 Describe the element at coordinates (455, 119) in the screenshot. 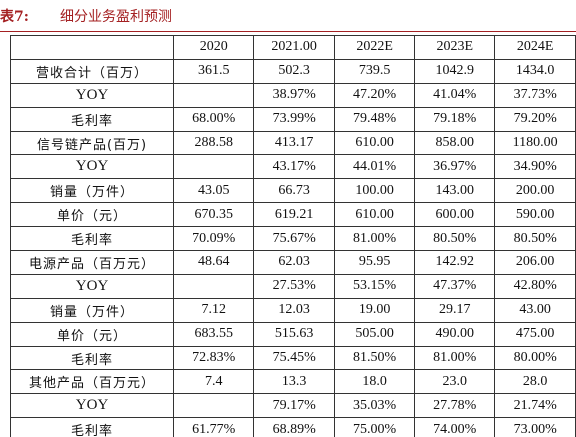

I see `table-cell: 79.18%` at that location.